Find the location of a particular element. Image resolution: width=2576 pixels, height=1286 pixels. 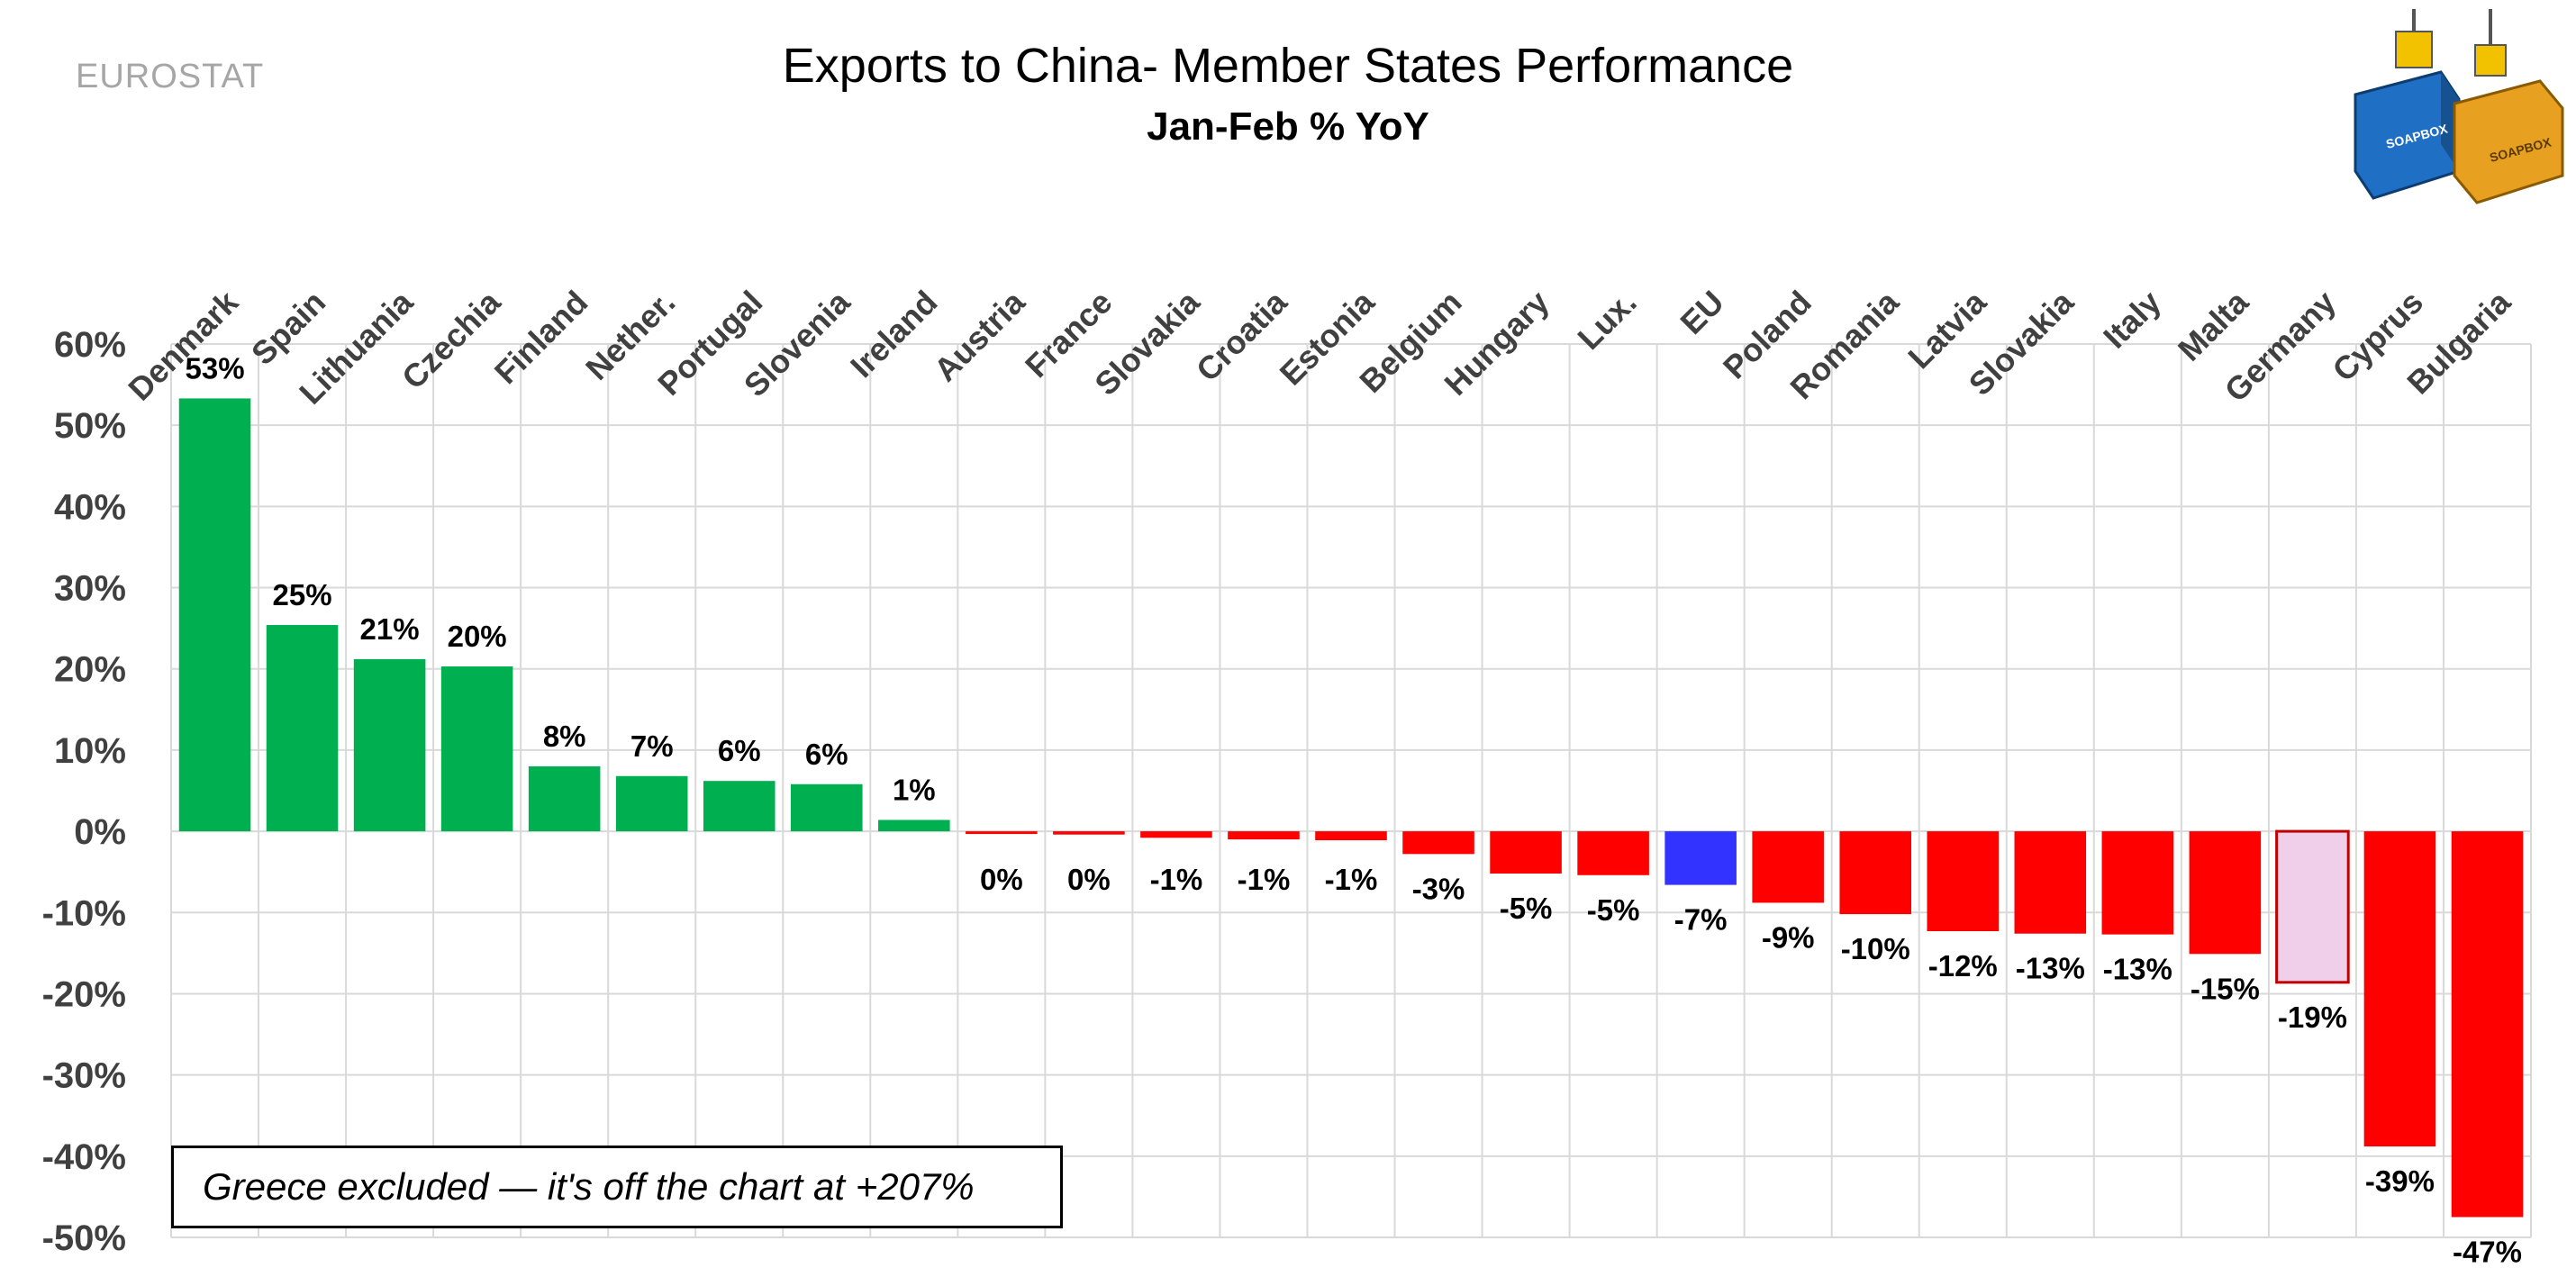

category-label: Lux. is located at coordinates (1607, 320).